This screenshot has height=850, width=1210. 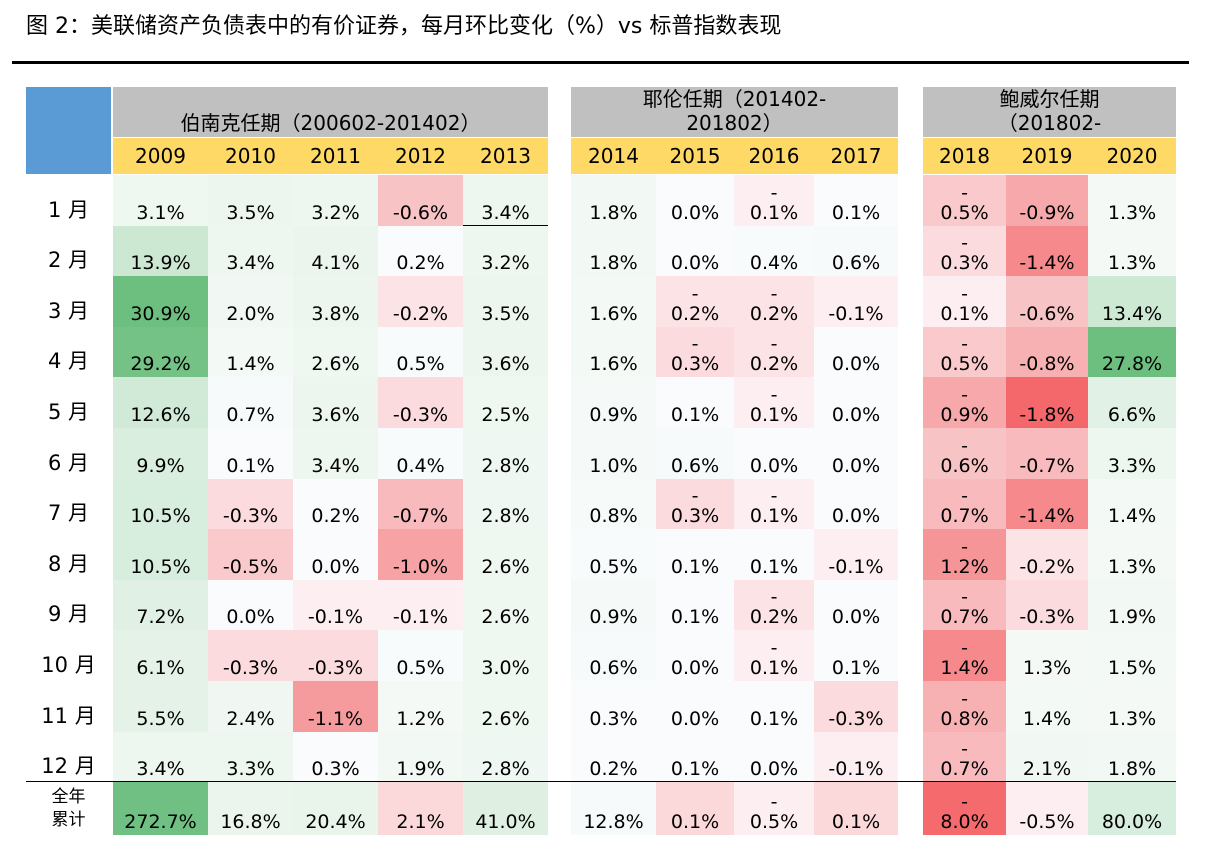 I want to click on value-cell: 0.6%, so click(x=695, y=453).